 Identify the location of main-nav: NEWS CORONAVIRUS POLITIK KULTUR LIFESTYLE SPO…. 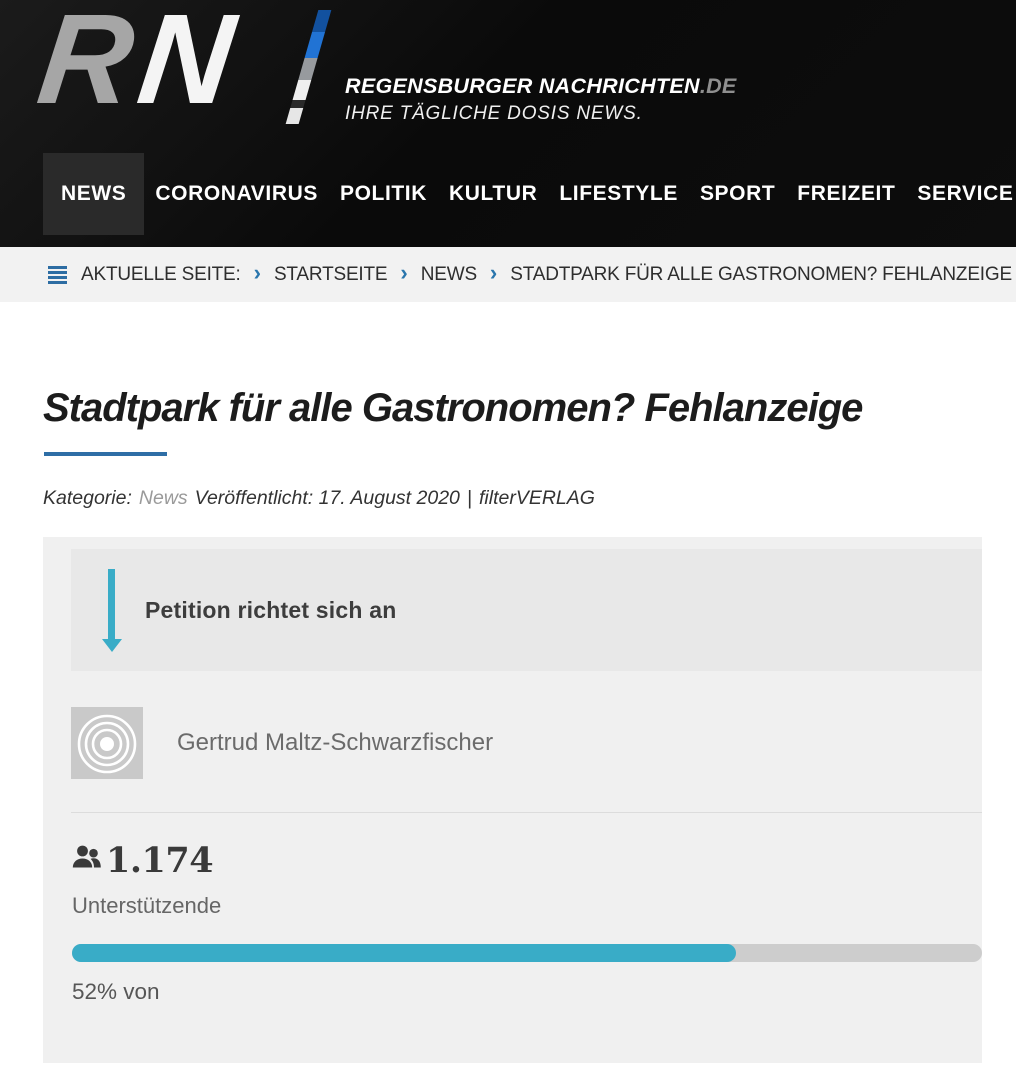
(529, 194).